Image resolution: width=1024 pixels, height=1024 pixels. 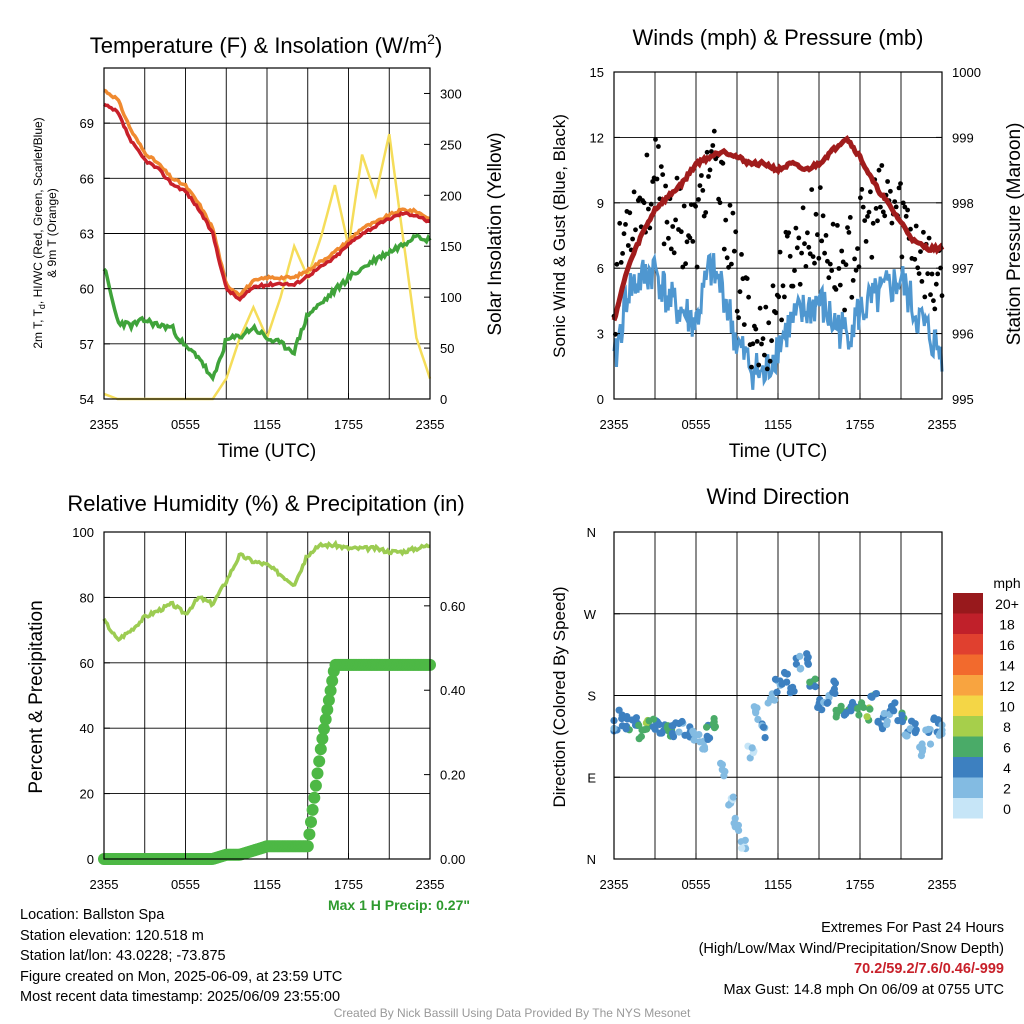 What do you see at coordinates (447, 348) in the screenshot?
I see `temperature-y2-tick-label: 50` at bounding box center [447, 348].